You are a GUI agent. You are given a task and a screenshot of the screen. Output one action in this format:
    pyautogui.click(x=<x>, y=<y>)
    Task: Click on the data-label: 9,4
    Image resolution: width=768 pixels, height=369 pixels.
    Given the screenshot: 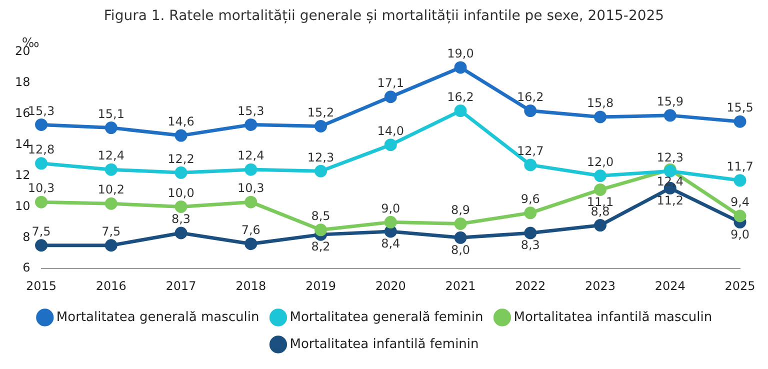 What is the action you would take?
    pyautogui.click(x=740, y=202)
    